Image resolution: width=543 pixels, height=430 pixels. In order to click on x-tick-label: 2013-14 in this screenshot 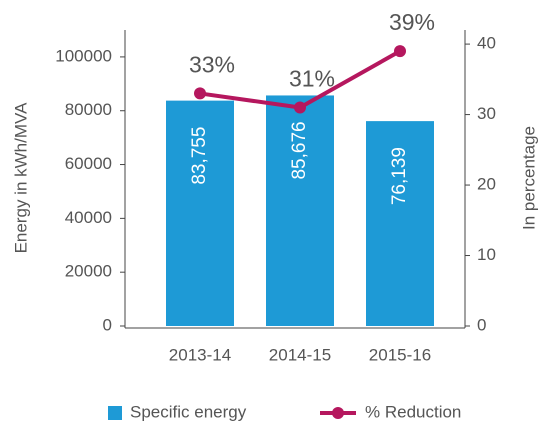, I will do `click(200, 354)`.